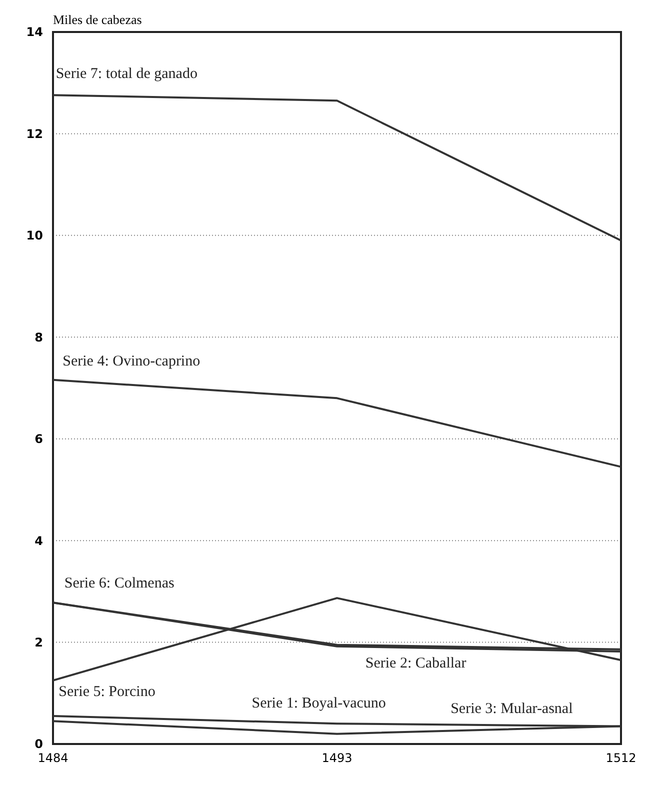 The height and width of the screenshot is (790, 651). What do you see at coordinates (319, 703) in the screenshot?
I see `series-label: Serie 1: Boyal-vacuno` at bounding box center [319, 703].